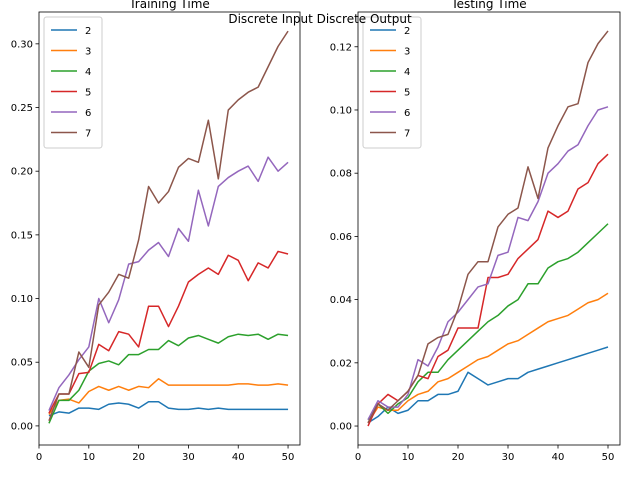  Describe the element at coordinates (22, 108) in the screenshot. I see `training-y-tick-label: 0.25` at that location.